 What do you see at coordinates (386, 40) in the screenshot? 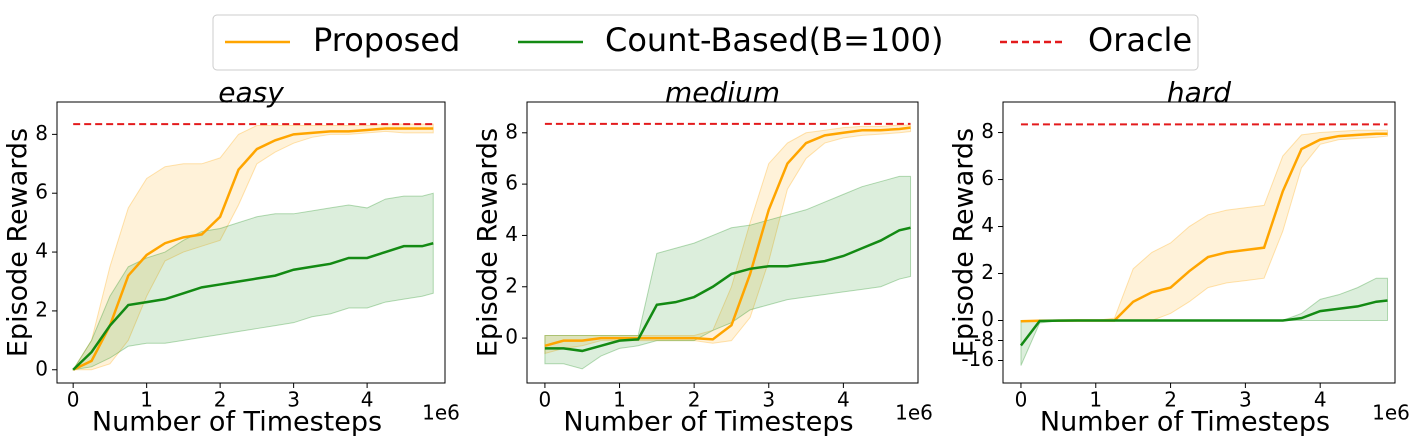
I see `legend-label: Proposed` at bounding box center [386, 40].